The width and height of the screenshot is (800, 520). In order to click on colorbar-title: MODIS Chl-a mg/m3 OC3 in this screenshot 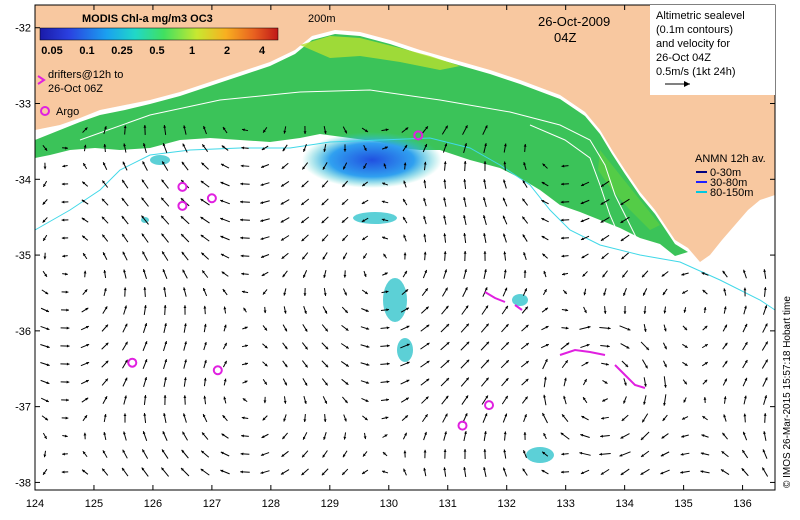, I will do `click(147, 19)`.